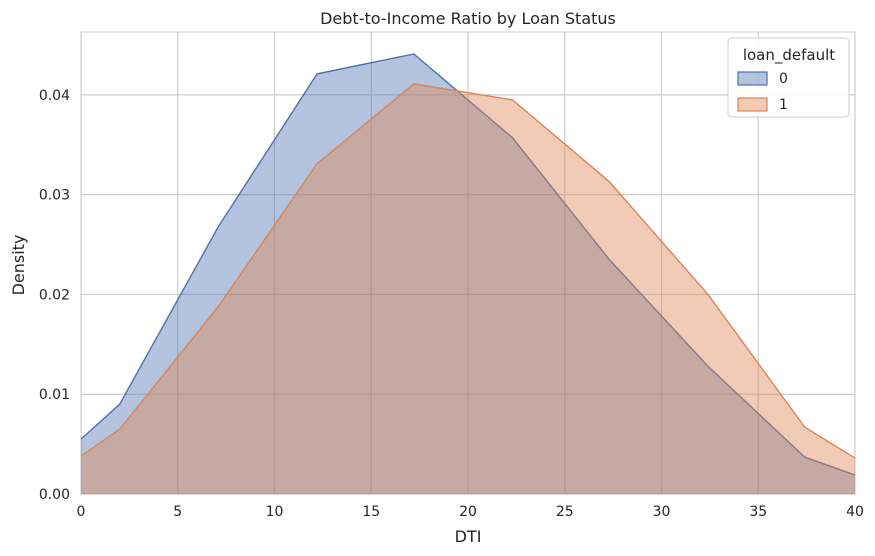 Image resolution: width=875 pixels, height=556 pixels. What do you see at coordinates (762, 92) in the screenshot?
I see `legend-entries: 01` at bounding box center [762, 92].